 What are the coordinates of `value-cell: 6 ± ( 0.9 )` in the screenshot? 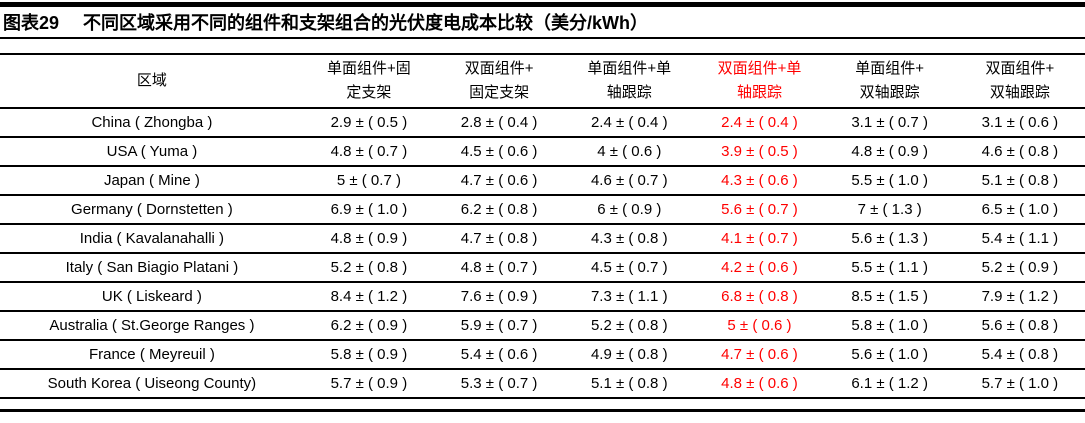 It's located at (629, 210).